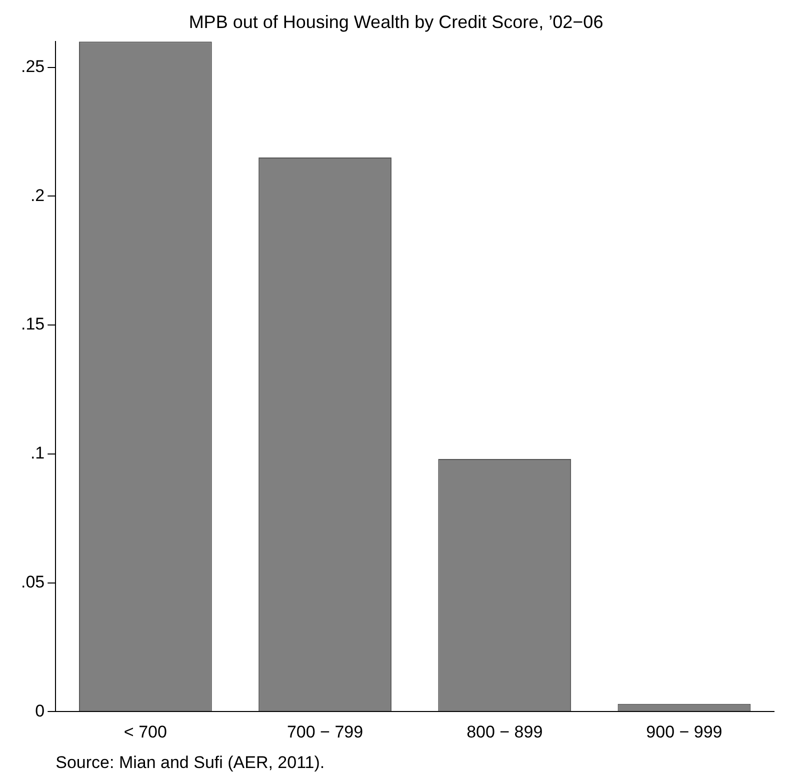 Image resolution: width=790 pixels, height=784 pixels. Describe the element at coordinates (684, 732) in the screenshot. I see `x-tick-label: 900 − 999` at that location.